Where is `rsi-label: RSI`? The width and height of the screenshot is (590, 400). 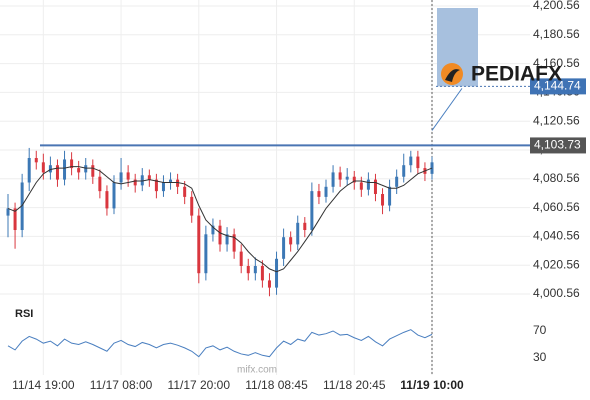
rsi-label: RSI is located at coordinates (24, 314).